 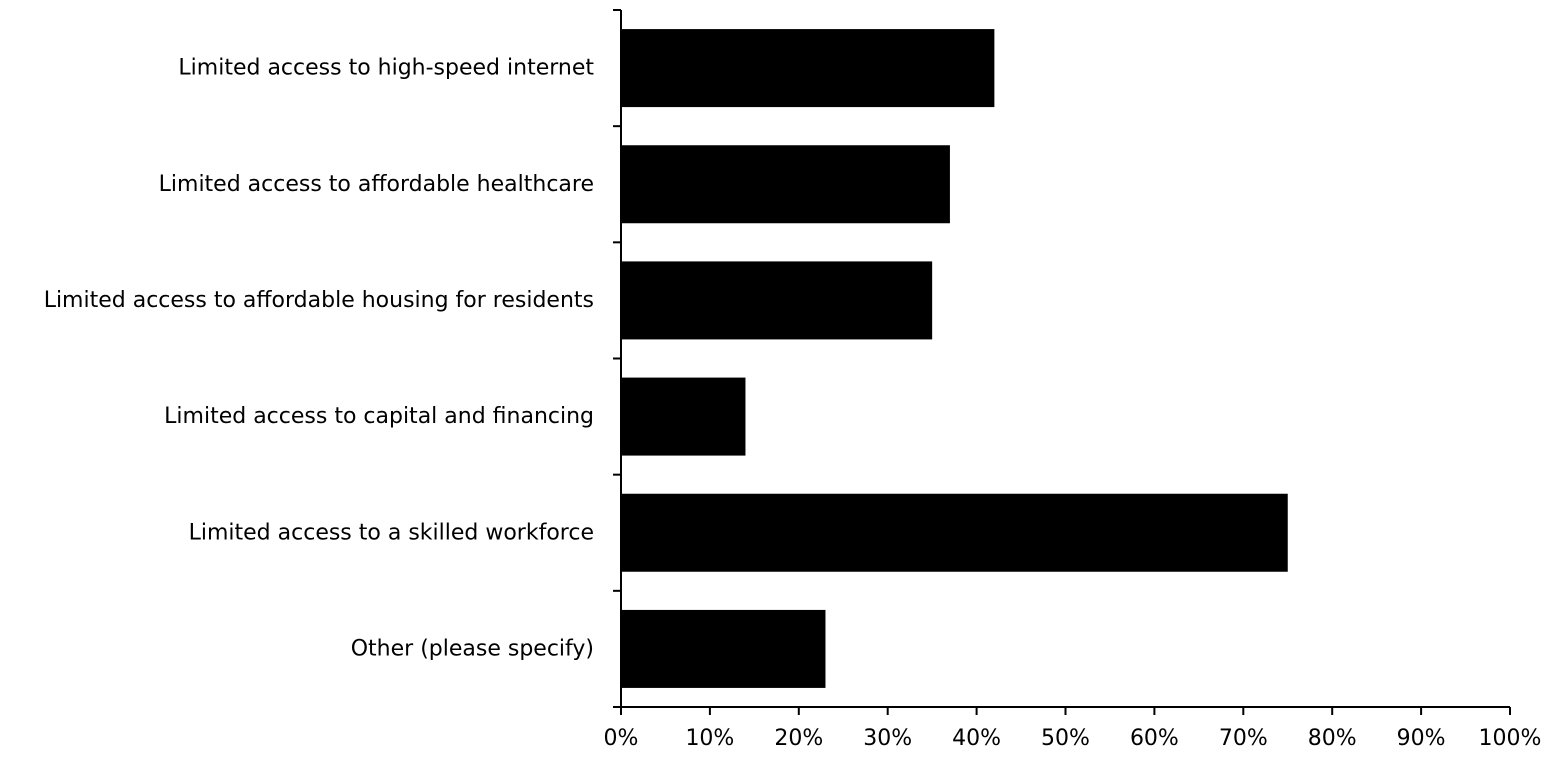 I want to click on category-label-1: Limited access to high-speed internet, so click(x=386, y=68).